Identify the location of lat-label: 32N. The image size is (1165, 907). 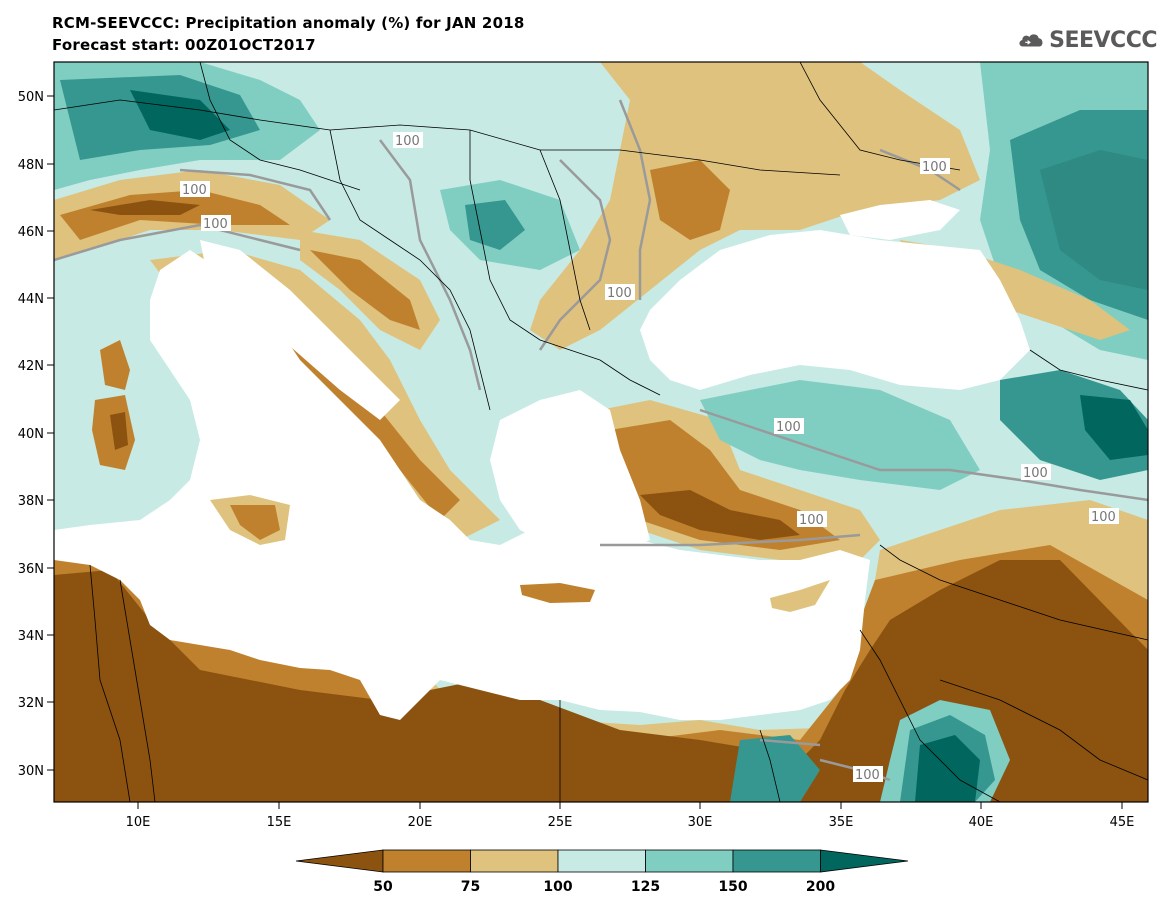
(31, 703).